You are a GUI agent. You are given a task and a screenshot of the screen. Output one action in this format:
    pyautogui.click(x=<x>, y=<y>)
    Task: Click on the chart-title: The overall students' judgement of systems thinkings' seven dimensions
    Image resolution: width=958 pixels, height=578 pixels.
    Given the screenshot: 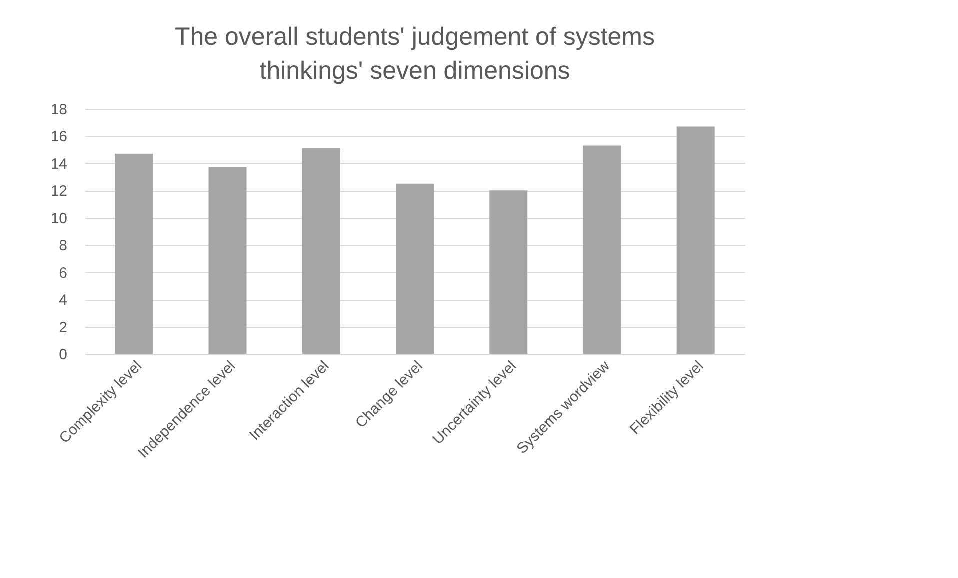 What is the action you would take?
    pyautogui.click(x=415, y=54)
    